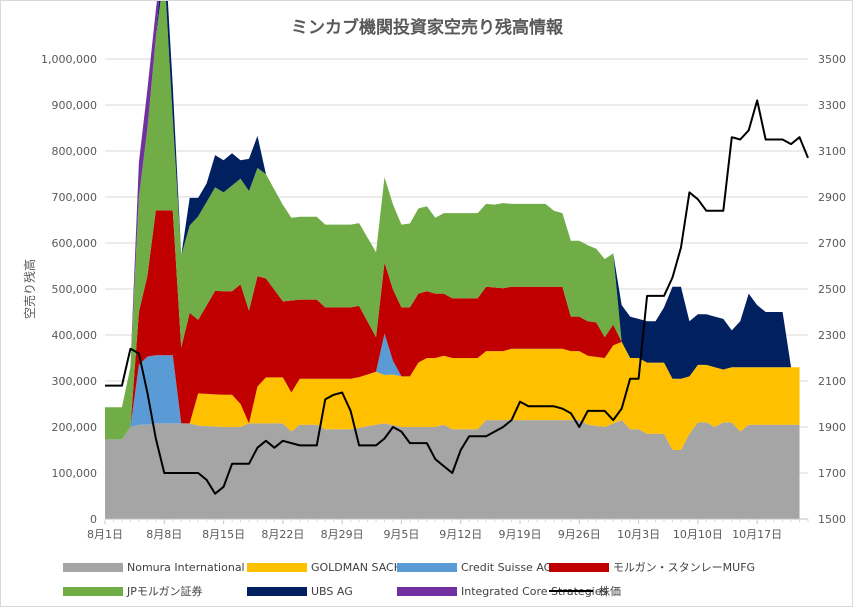  What do you see at coordinates (164, 534) in the screenshot?
I see `x-tick-label: 8月8日` at bounding box center [164, 534].